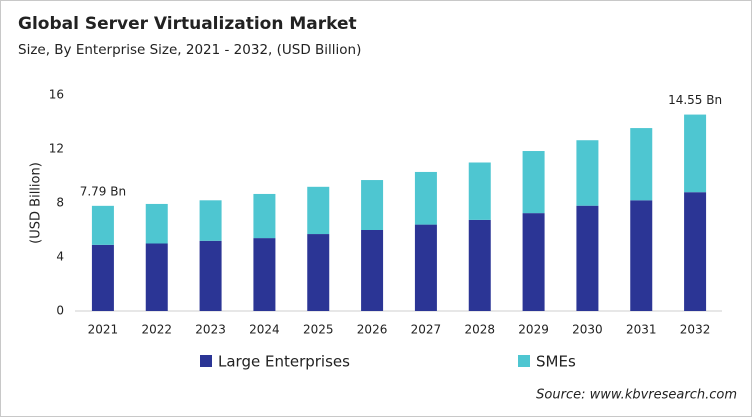 This screenshot has height=417, width=752. I want to click on x-tick-label: 2022, so click(156, 330).